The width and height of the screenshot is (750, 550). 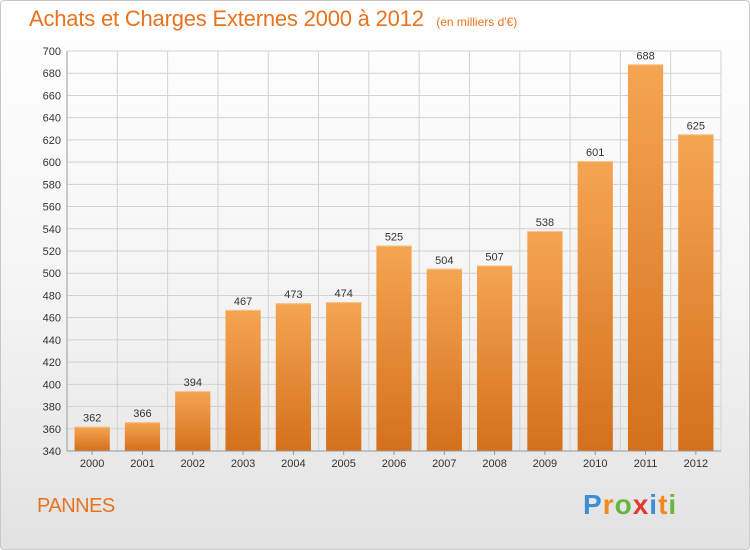 What do you see at coordinates (608, 504) in the screenshot?
I see `logo-letter: r` at bounding box center [608, 504].